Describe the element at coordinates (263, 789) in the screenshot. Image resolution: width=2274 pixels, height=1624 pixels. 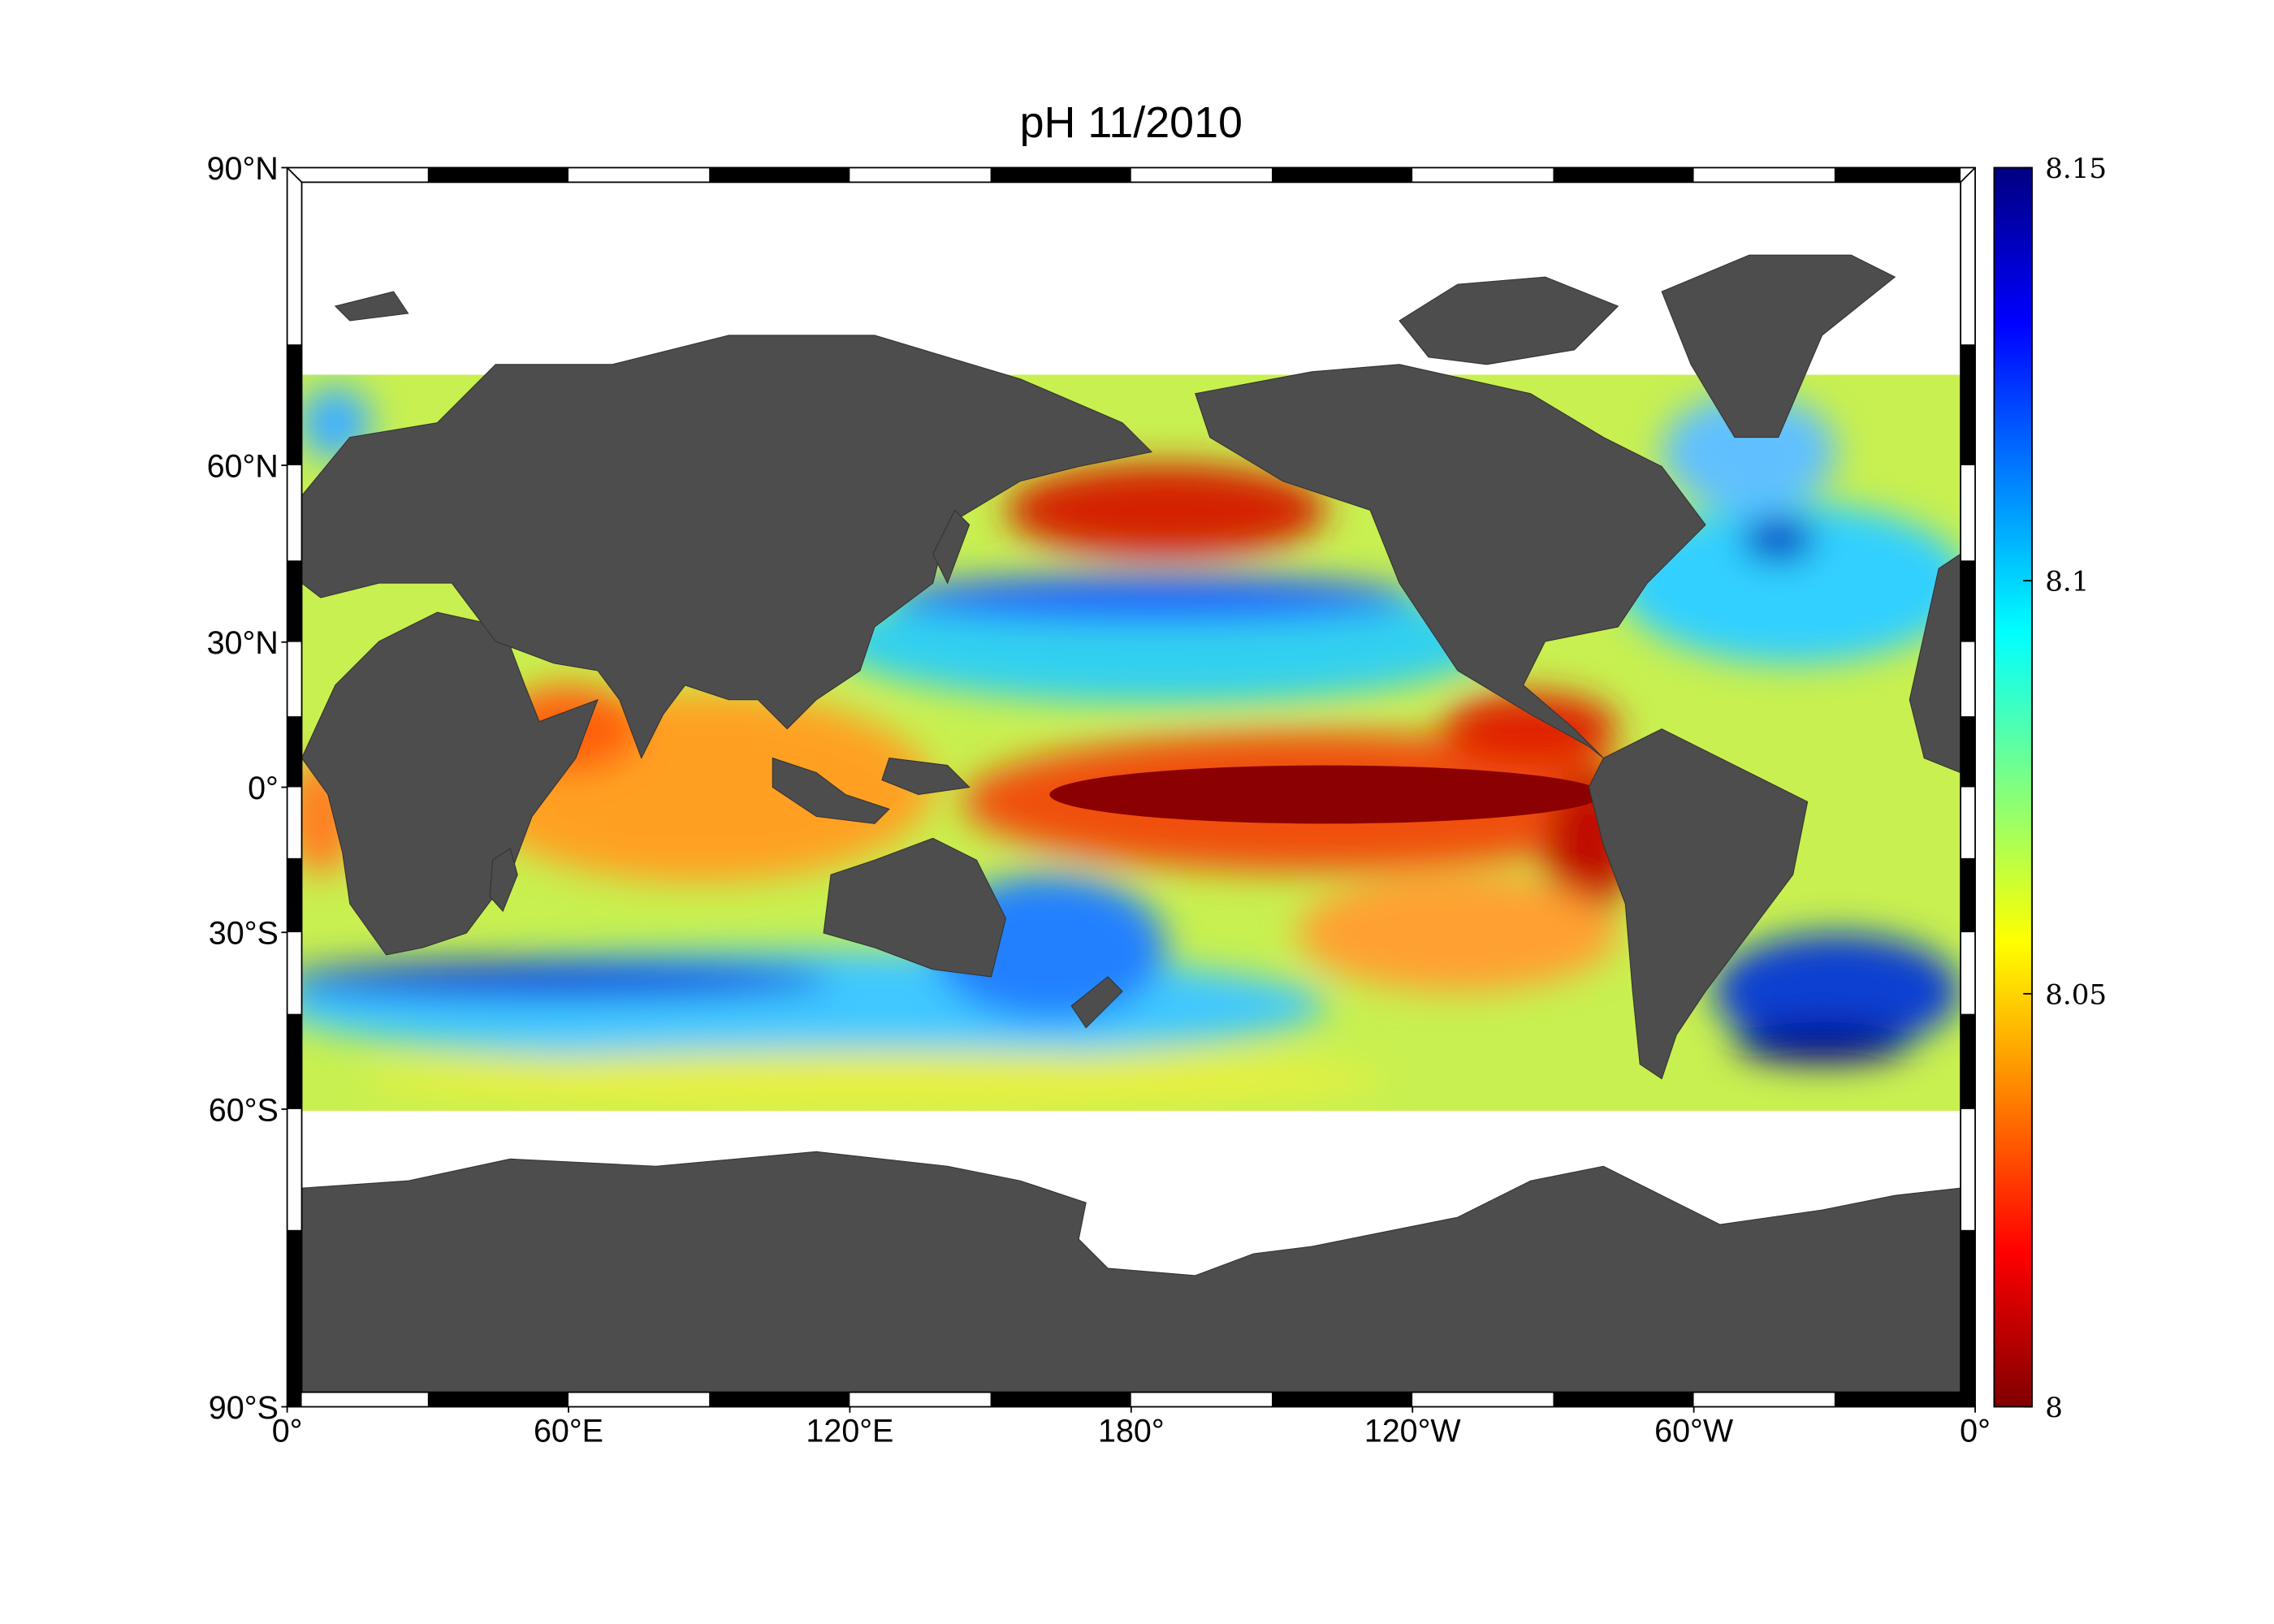
I see `lat-tick-label: 0°` at that location.